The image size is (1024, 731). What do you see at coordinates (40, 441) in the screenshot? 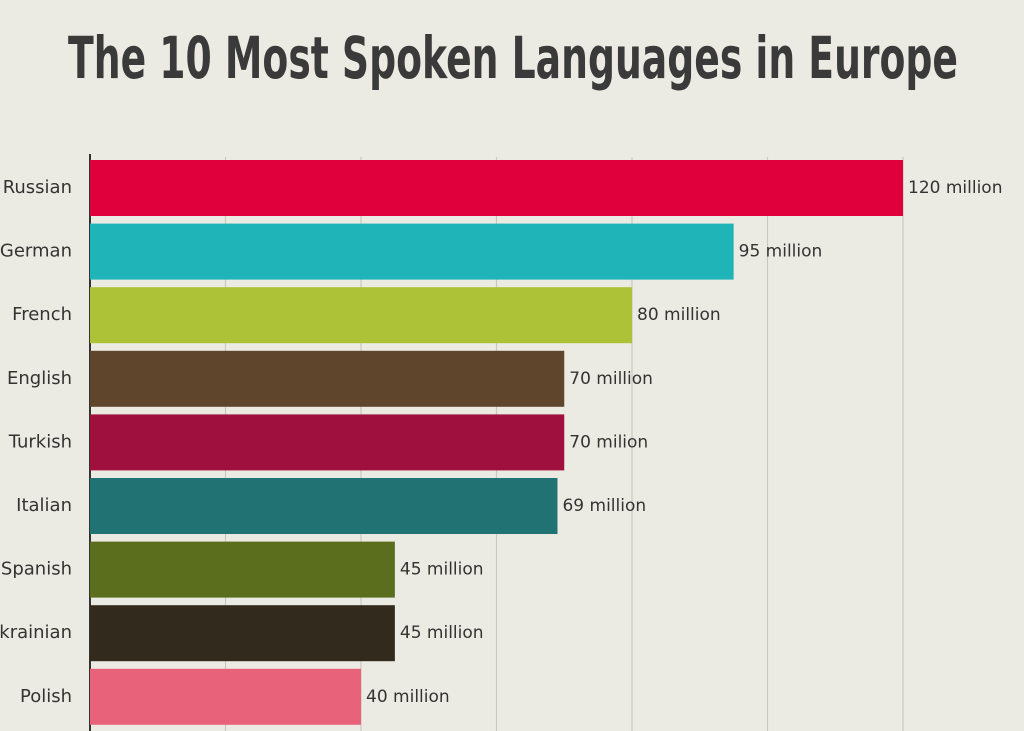
I see `y-tick-label: Turkish` at bounding box center [40, 441].